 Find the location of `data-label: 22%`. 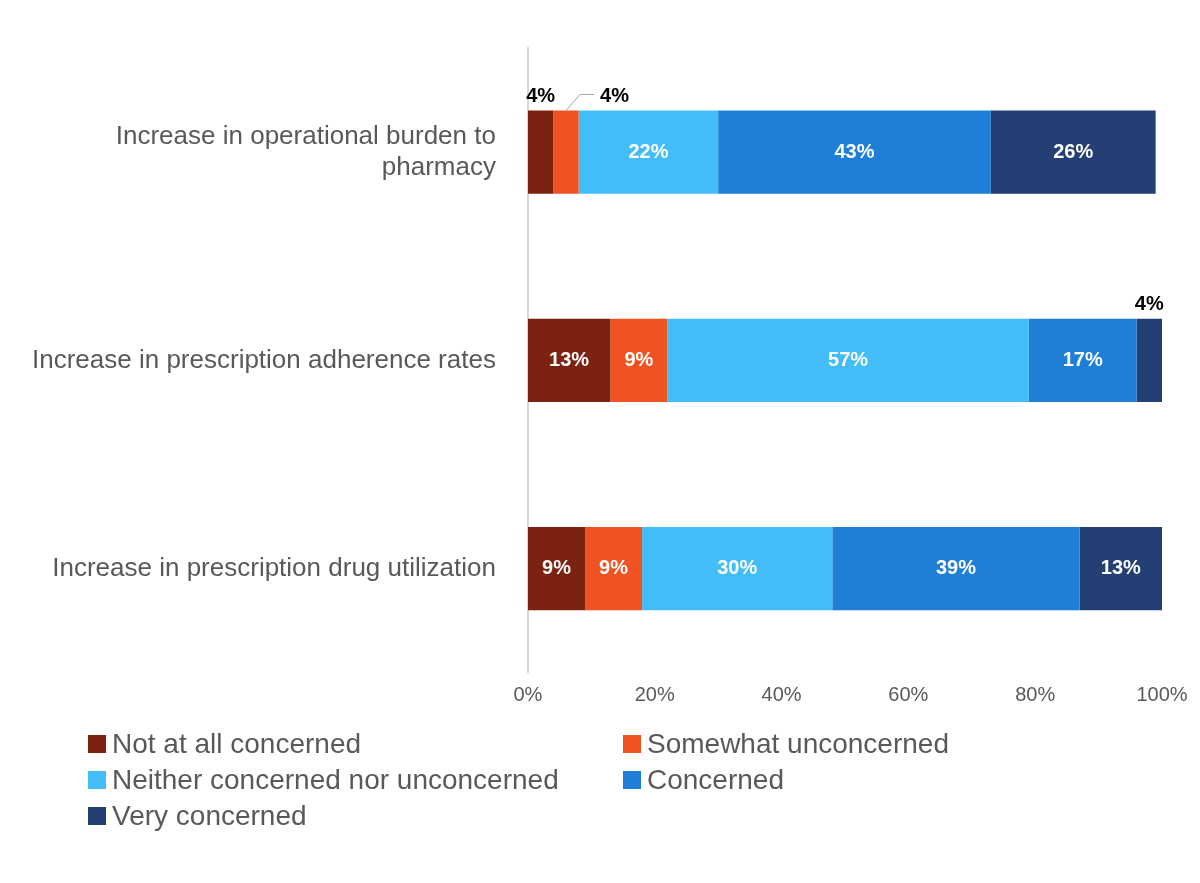

data-label: 22% is located at coordinates (648, 150).